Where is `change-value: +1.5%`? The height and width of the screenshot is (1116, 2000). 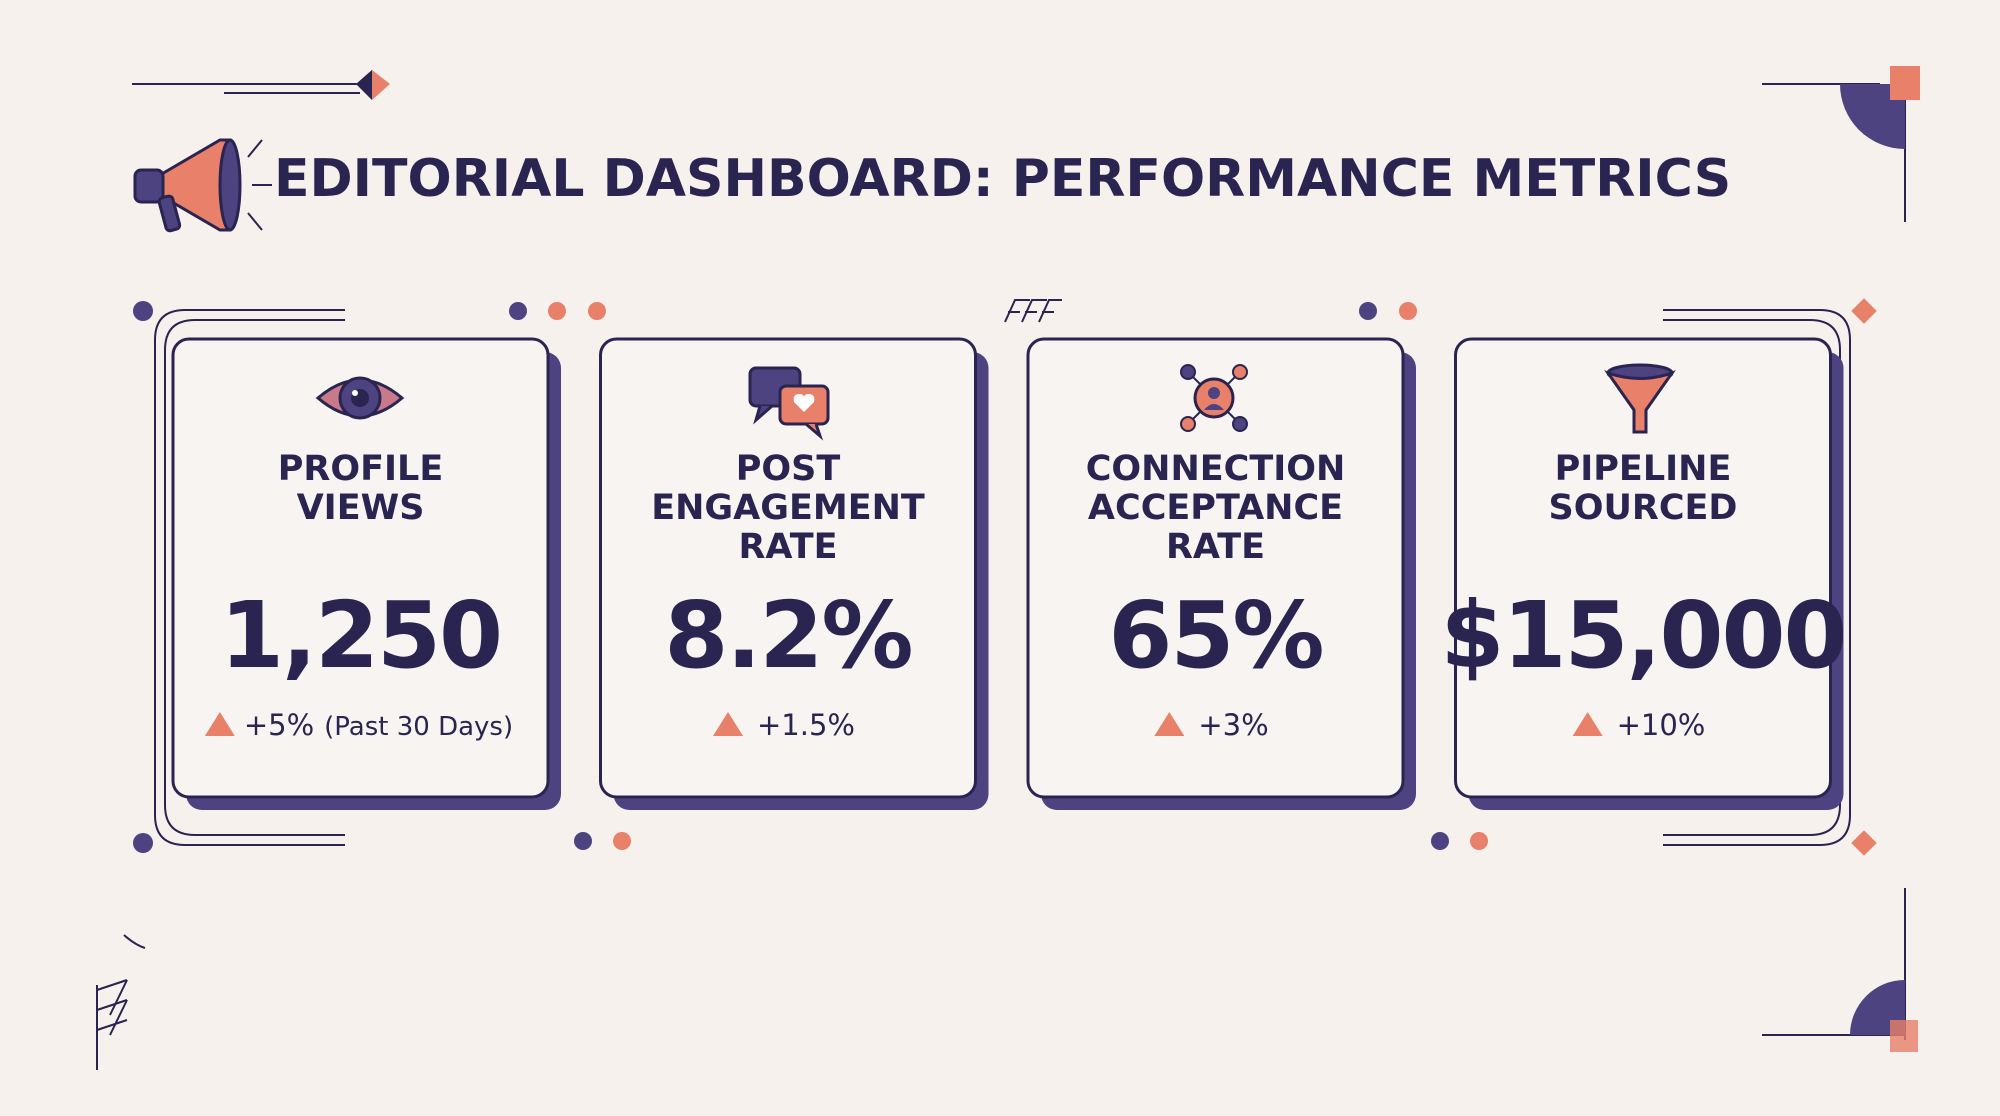
change-value: +1.5% is located at coordinates (806, 725).